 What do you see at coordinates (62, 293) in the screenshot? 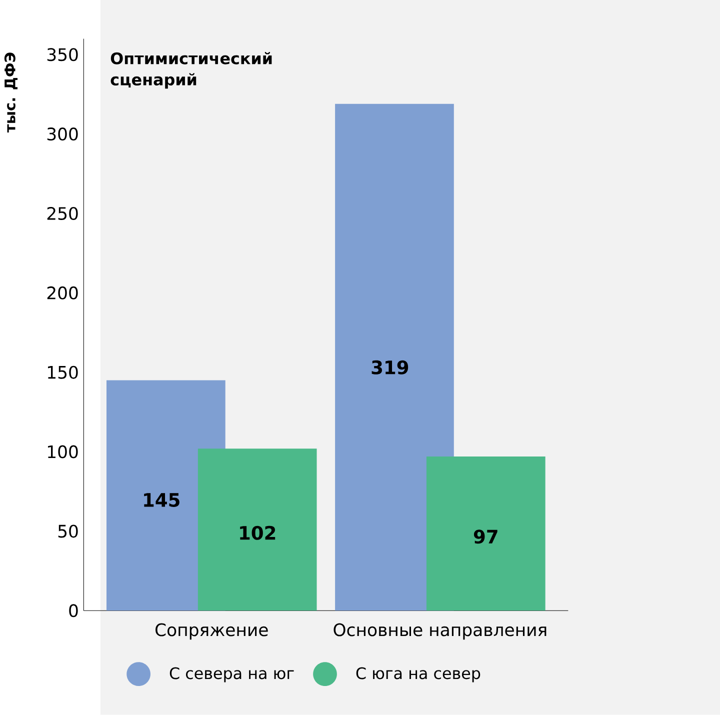
I see `y-tick-label: 200` at bounding box center [62, 293].